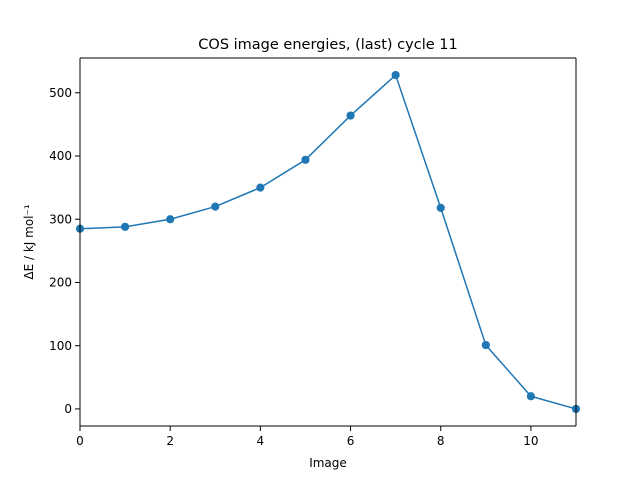 The image size is (640, 480). I want to click on x-tick-label: 6, so click(351, 441).